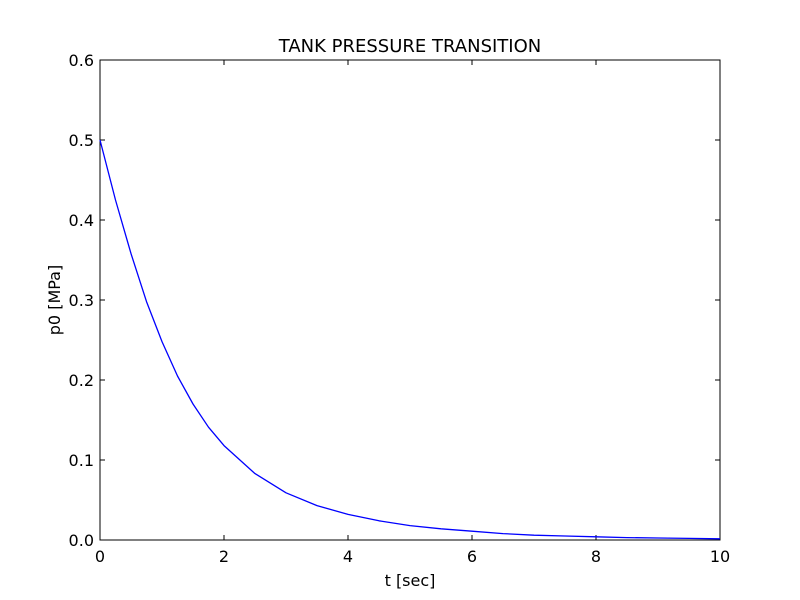  Describe the element at coordinates (720, 556) in the screenshot. I see `x-tick-label: 10` at that location.